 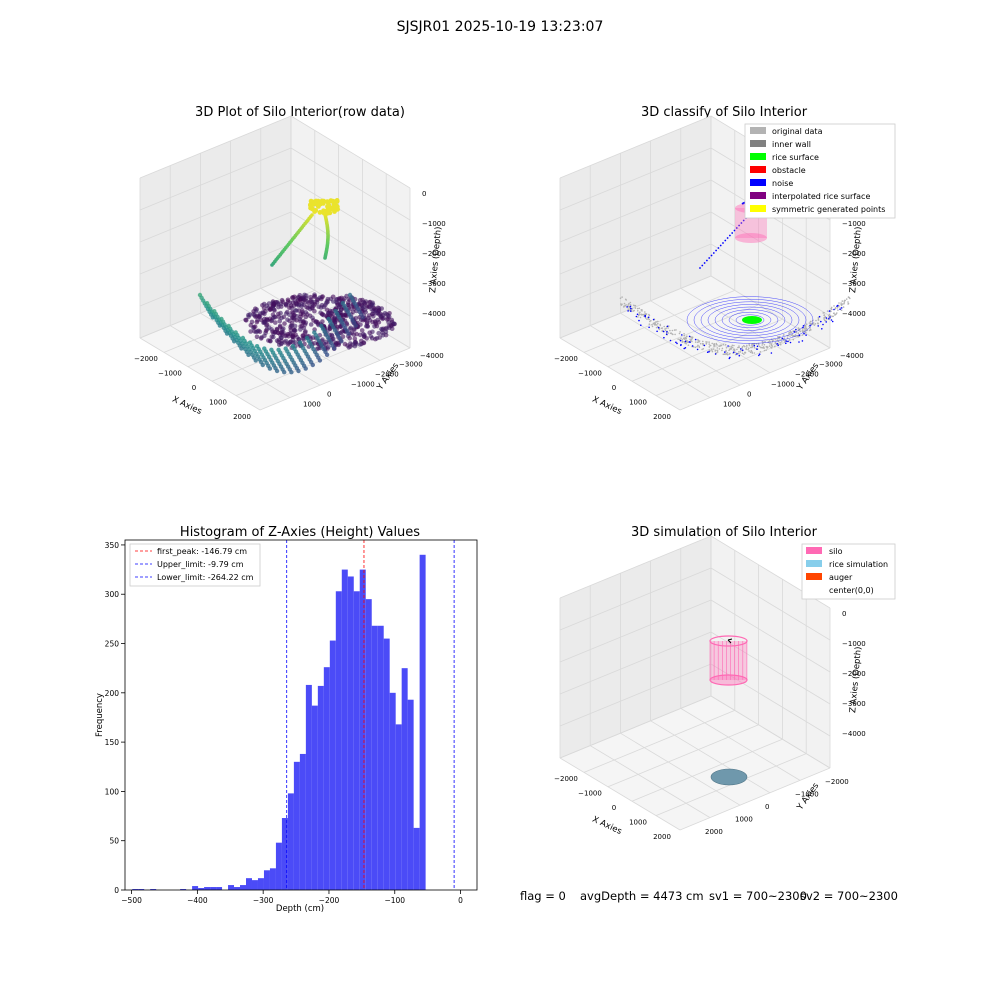 I want to click on z-tick-label: 0, so click(x=844, y=614).